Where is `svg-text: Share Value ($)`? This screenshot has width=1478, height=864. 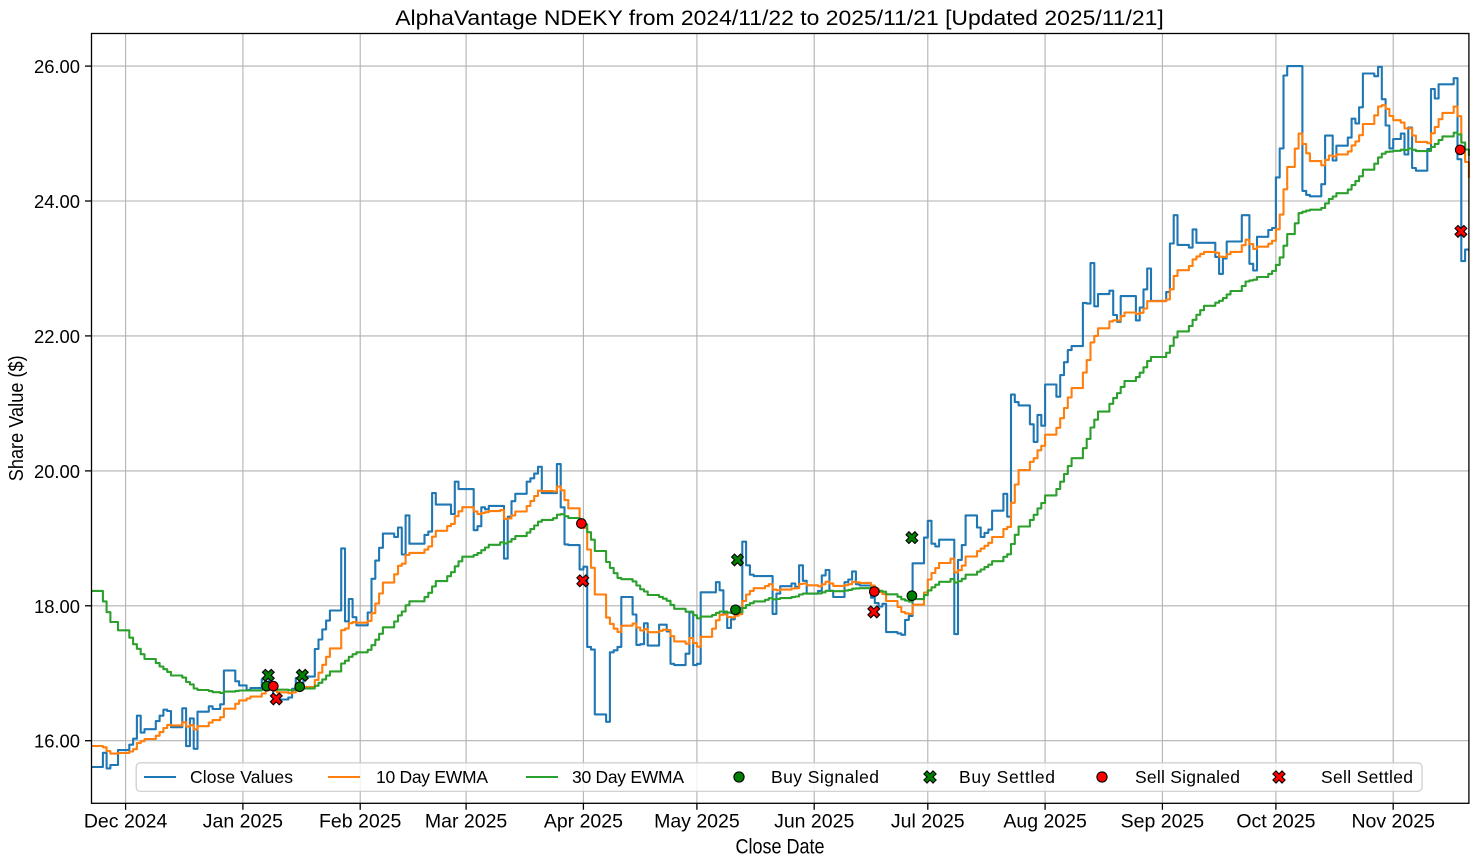 svg-text: Share Value ($) is located at coordinates (16, 418).